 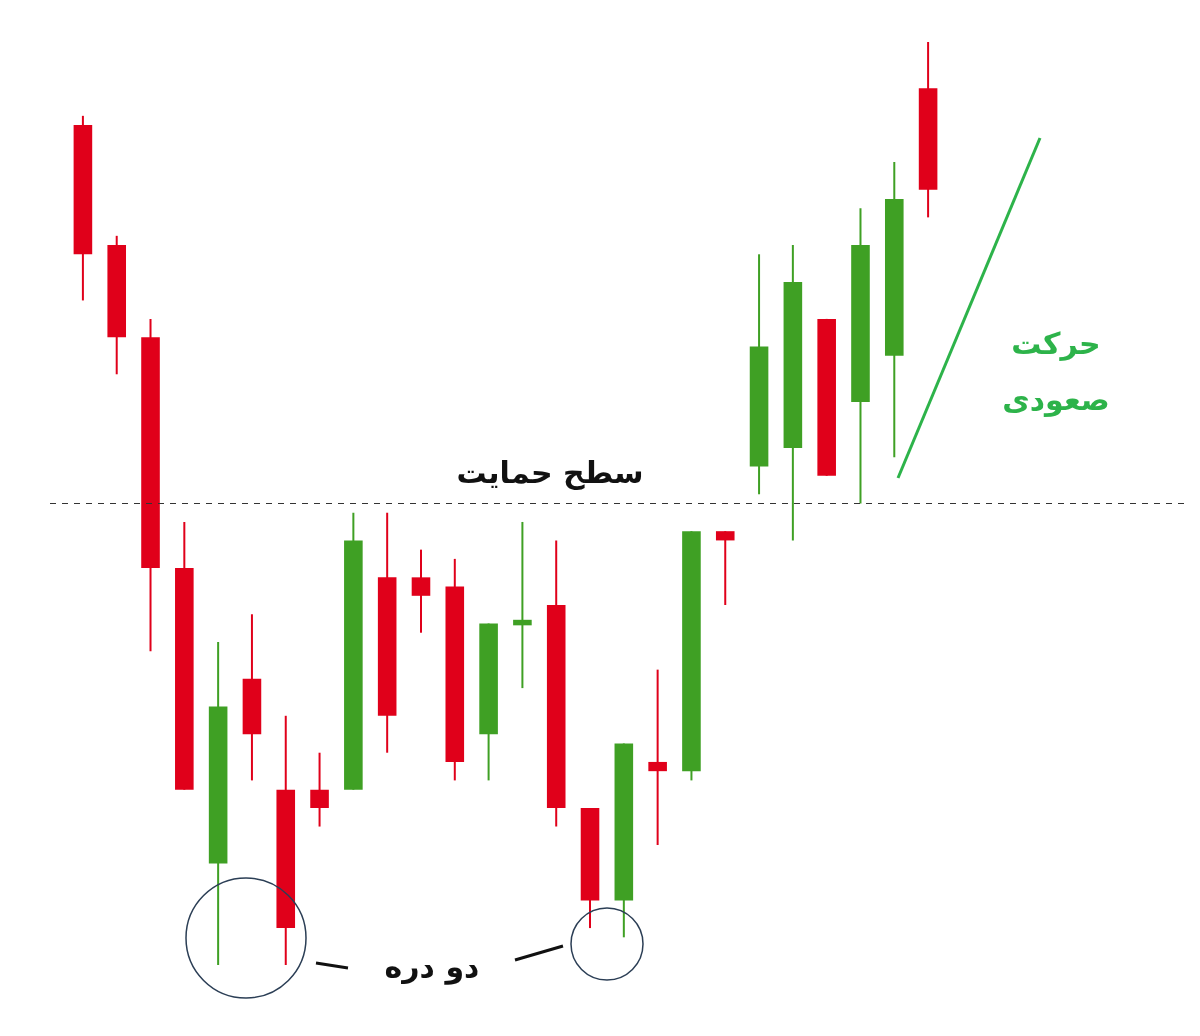 I want to click on text: حرکت صعودی, so click(x=1056, y=371).